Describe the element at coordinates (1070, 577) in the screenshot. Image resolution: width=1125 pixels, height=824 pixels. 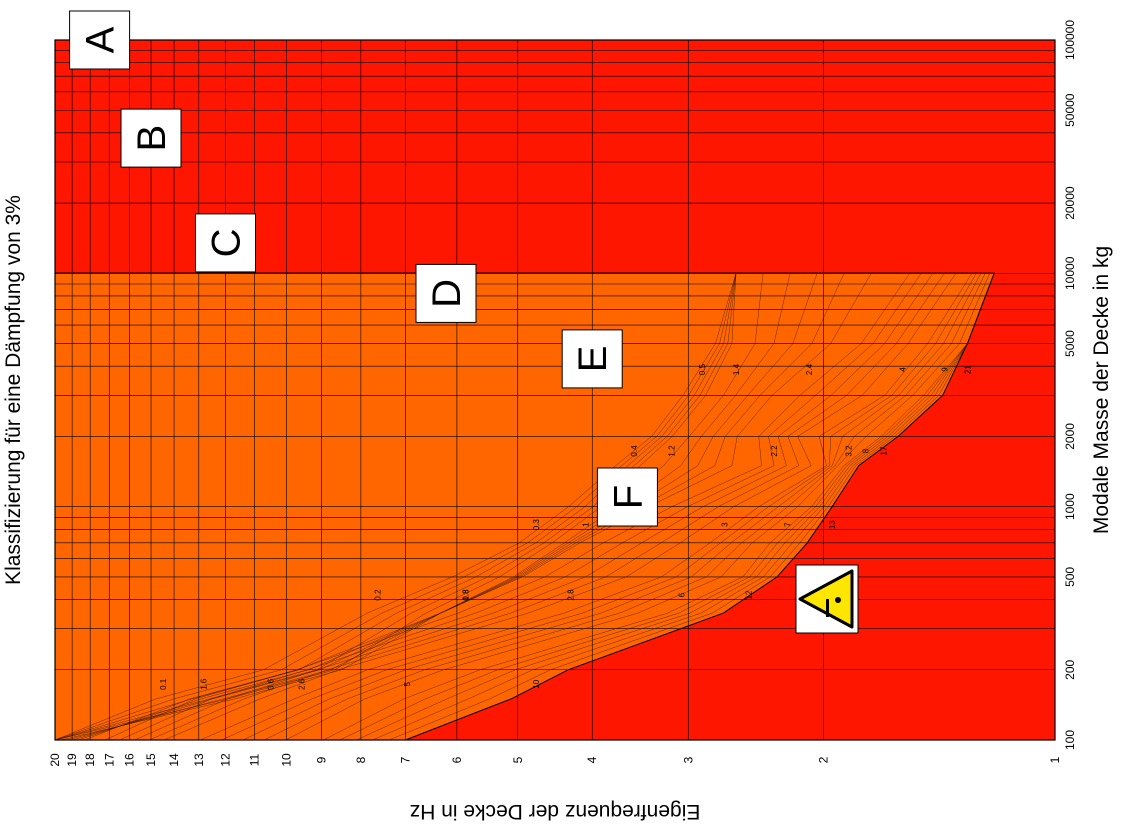
I see `x-tick-label: 500` at that location.